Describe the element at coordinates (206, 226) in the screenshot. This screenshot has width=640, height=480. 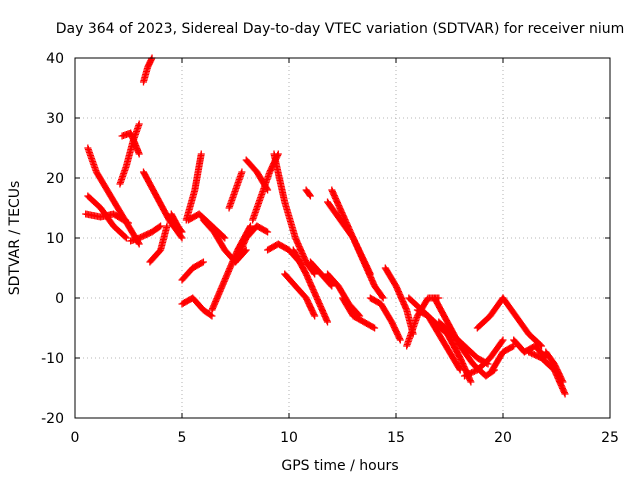
I see `series-t13` at that location.